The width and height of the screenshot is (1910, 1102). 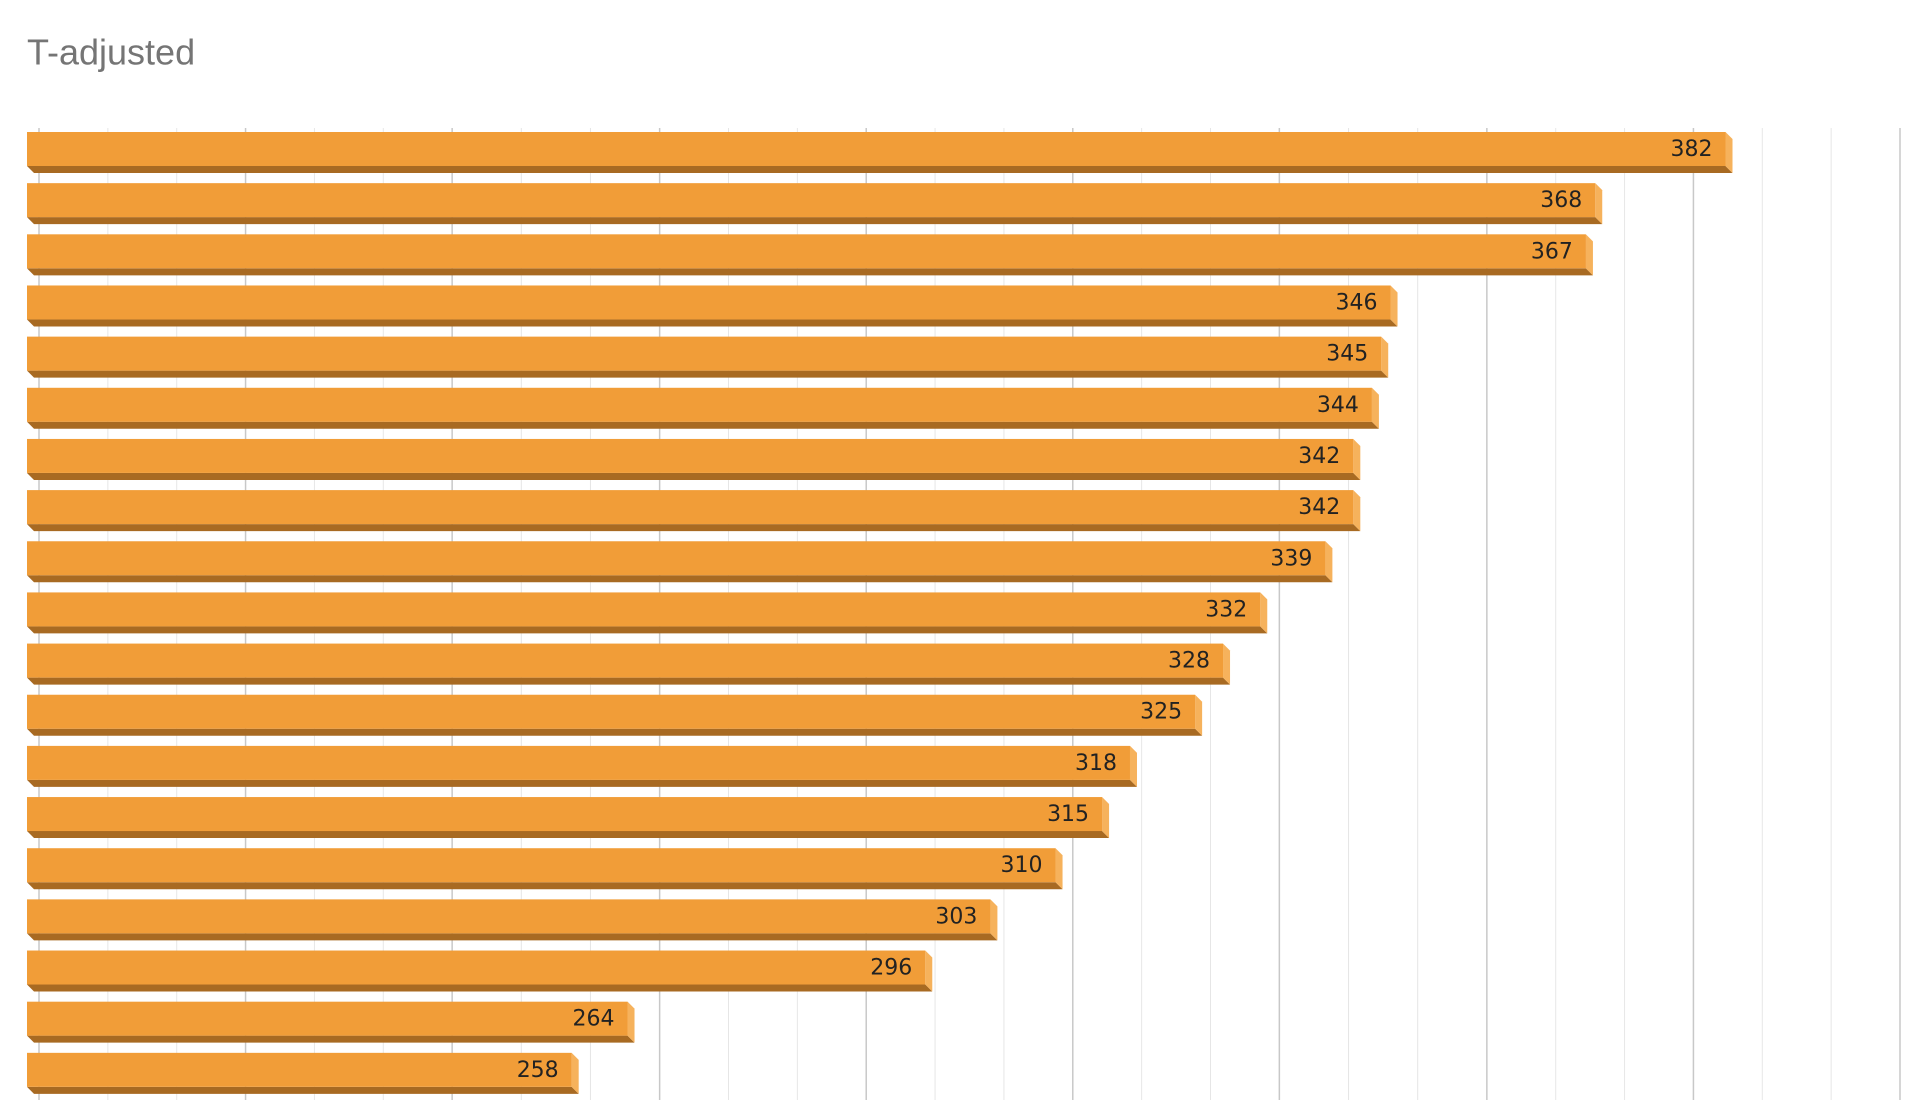 I want to click on value-label: 344, so click(x=1338, y=405).